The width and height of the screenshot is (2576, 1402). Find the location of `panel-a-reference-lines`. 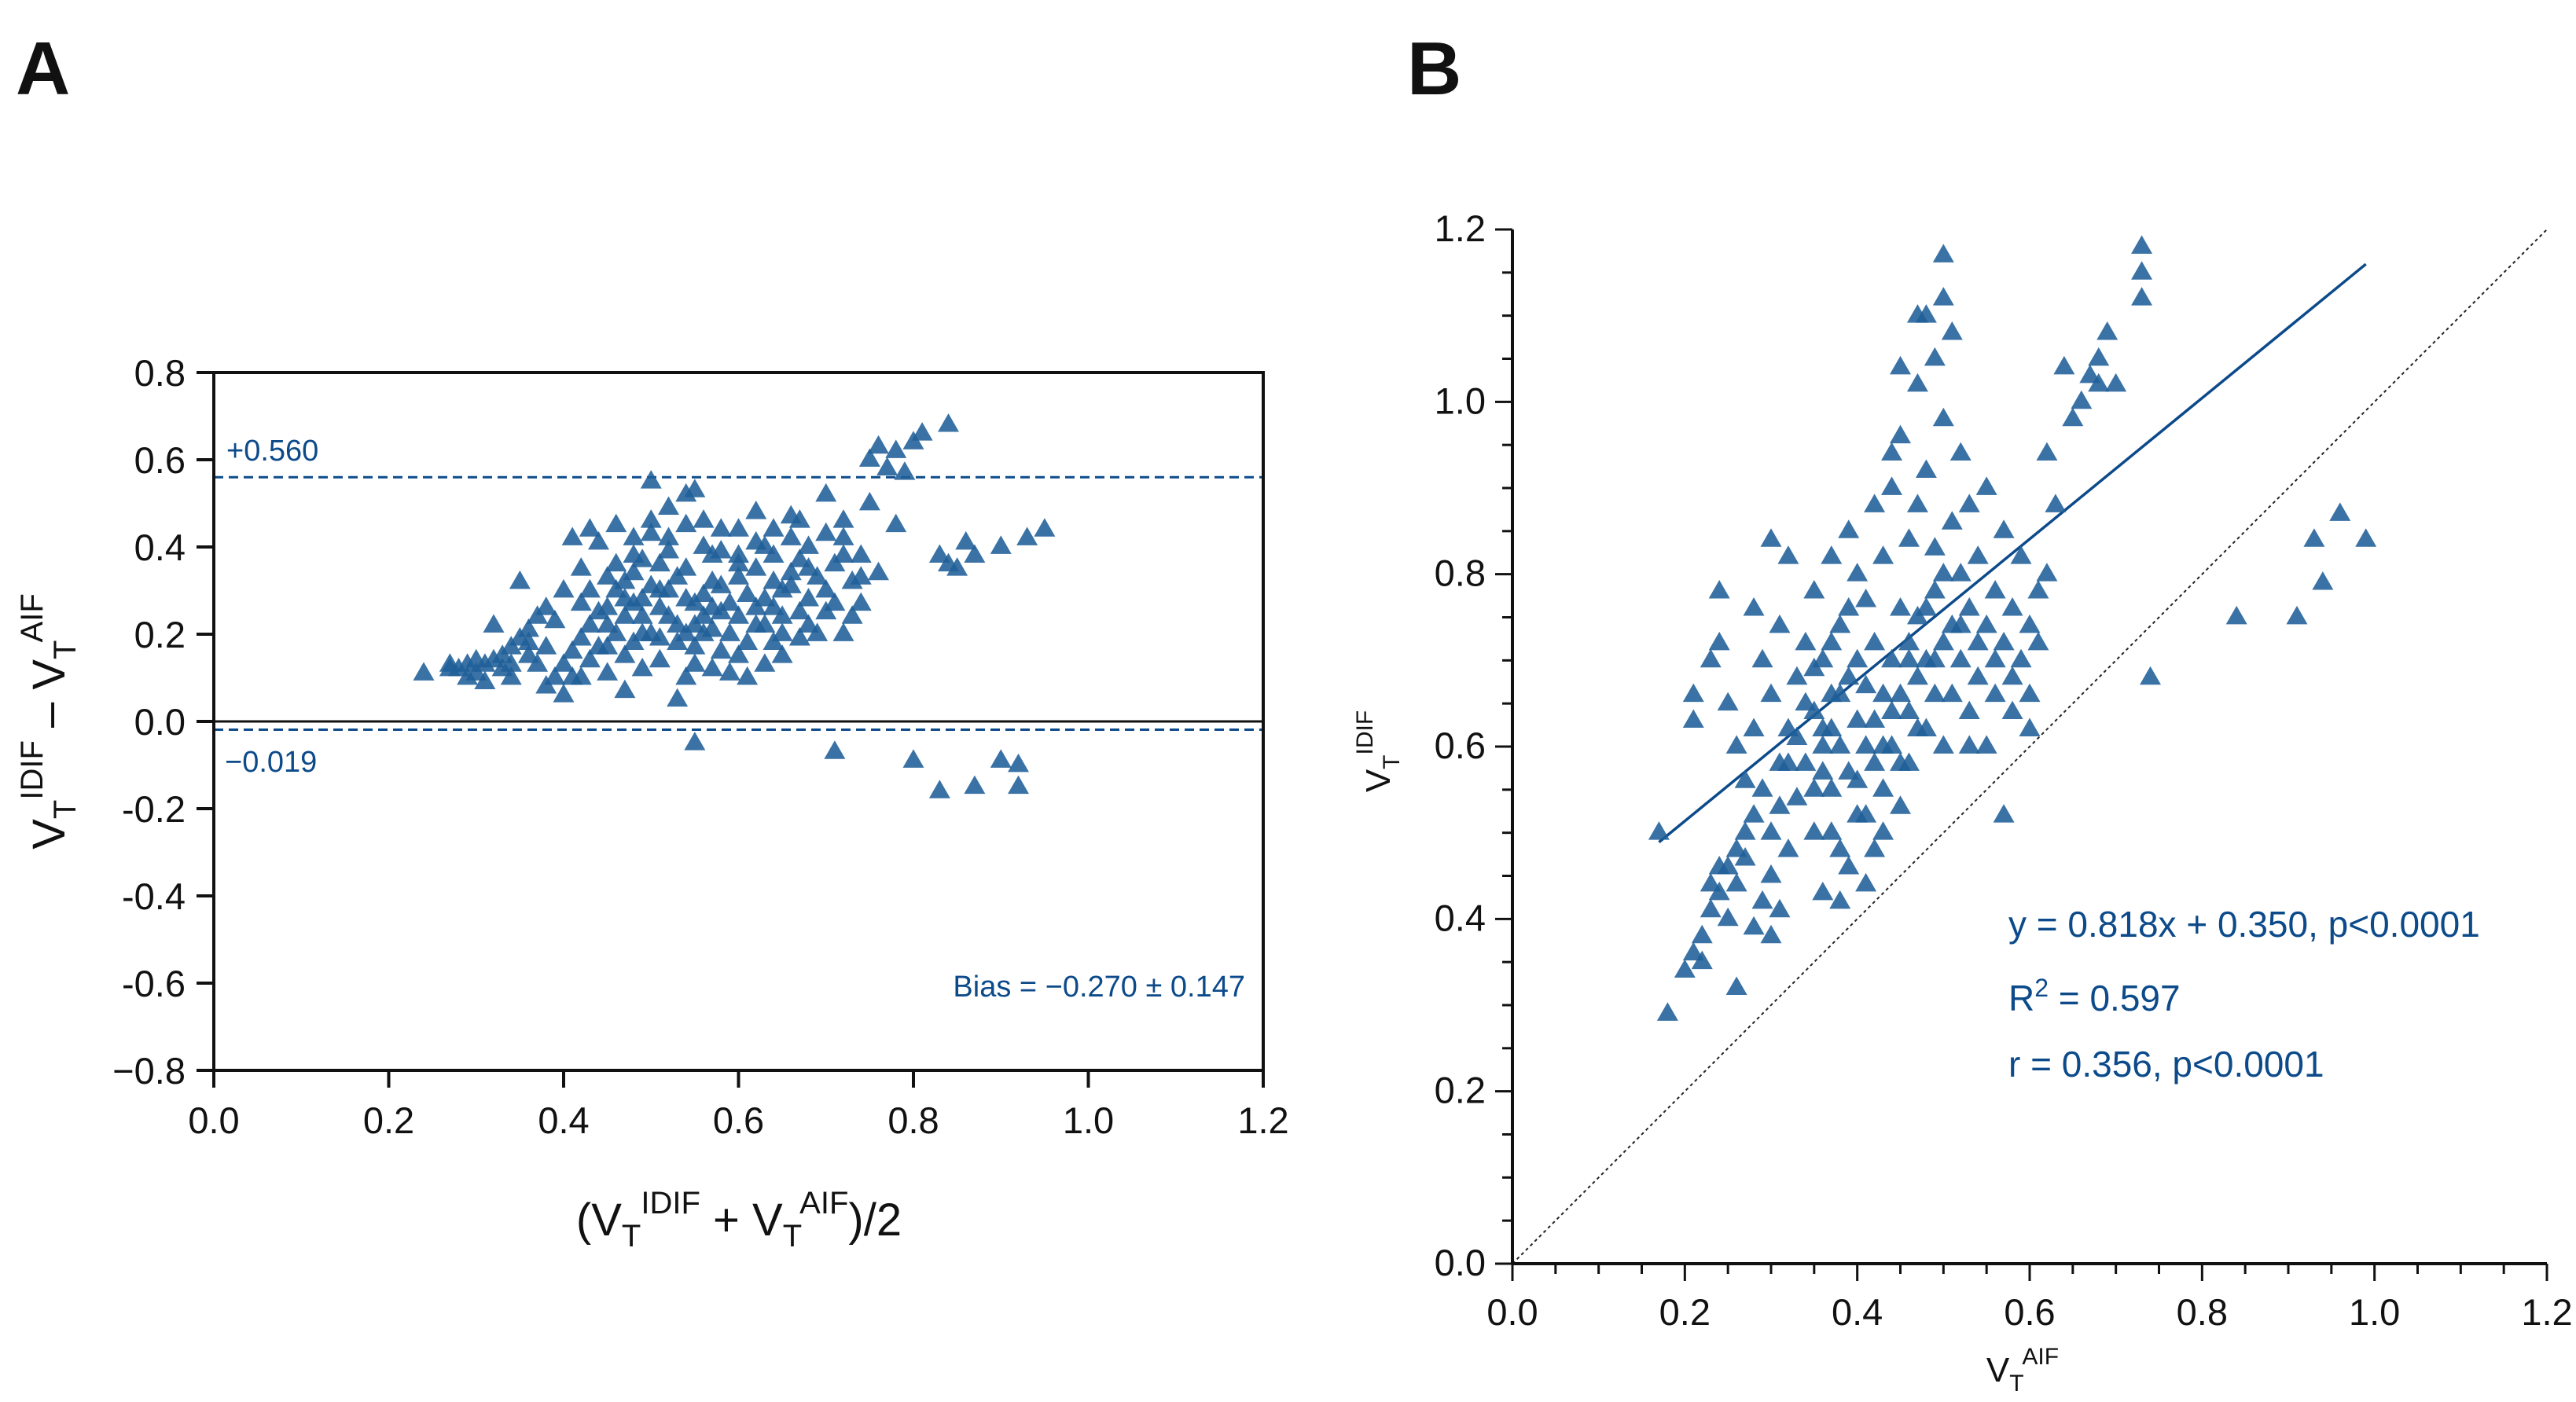

panel-a-reference-lines is located at coordinates (738, 603).